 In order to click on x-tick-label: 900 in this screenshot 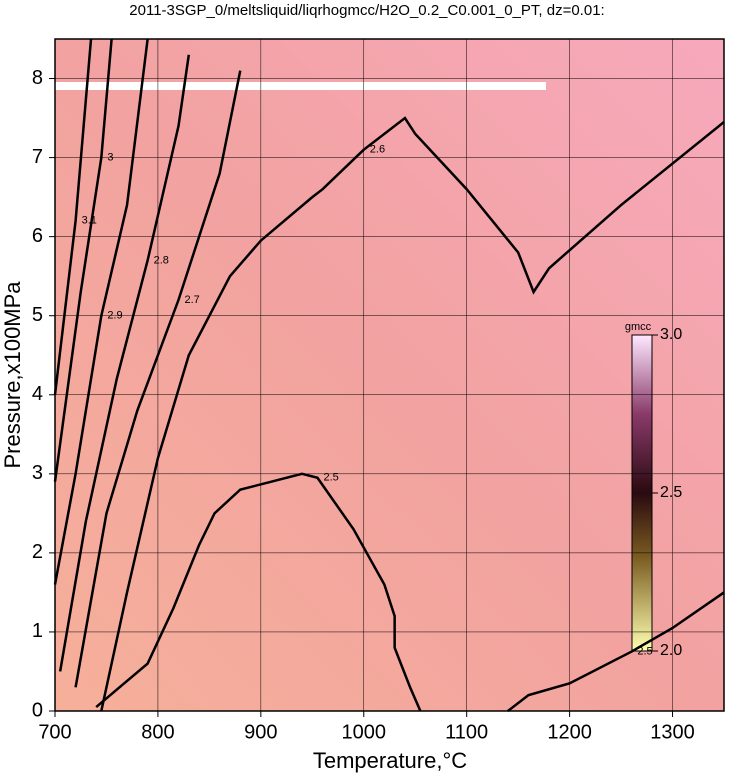, I will do `click(260, 732)`.